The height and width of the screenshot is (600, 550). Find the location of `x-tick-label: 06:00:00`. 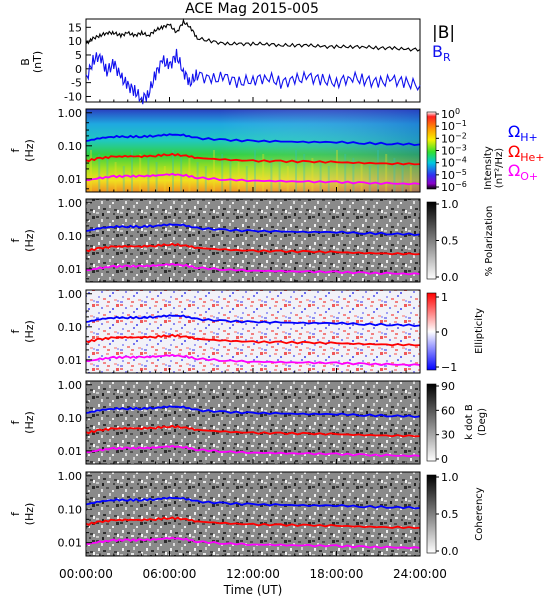

x-tick-label: 06:00:00 is located at coordinates (170, 574).